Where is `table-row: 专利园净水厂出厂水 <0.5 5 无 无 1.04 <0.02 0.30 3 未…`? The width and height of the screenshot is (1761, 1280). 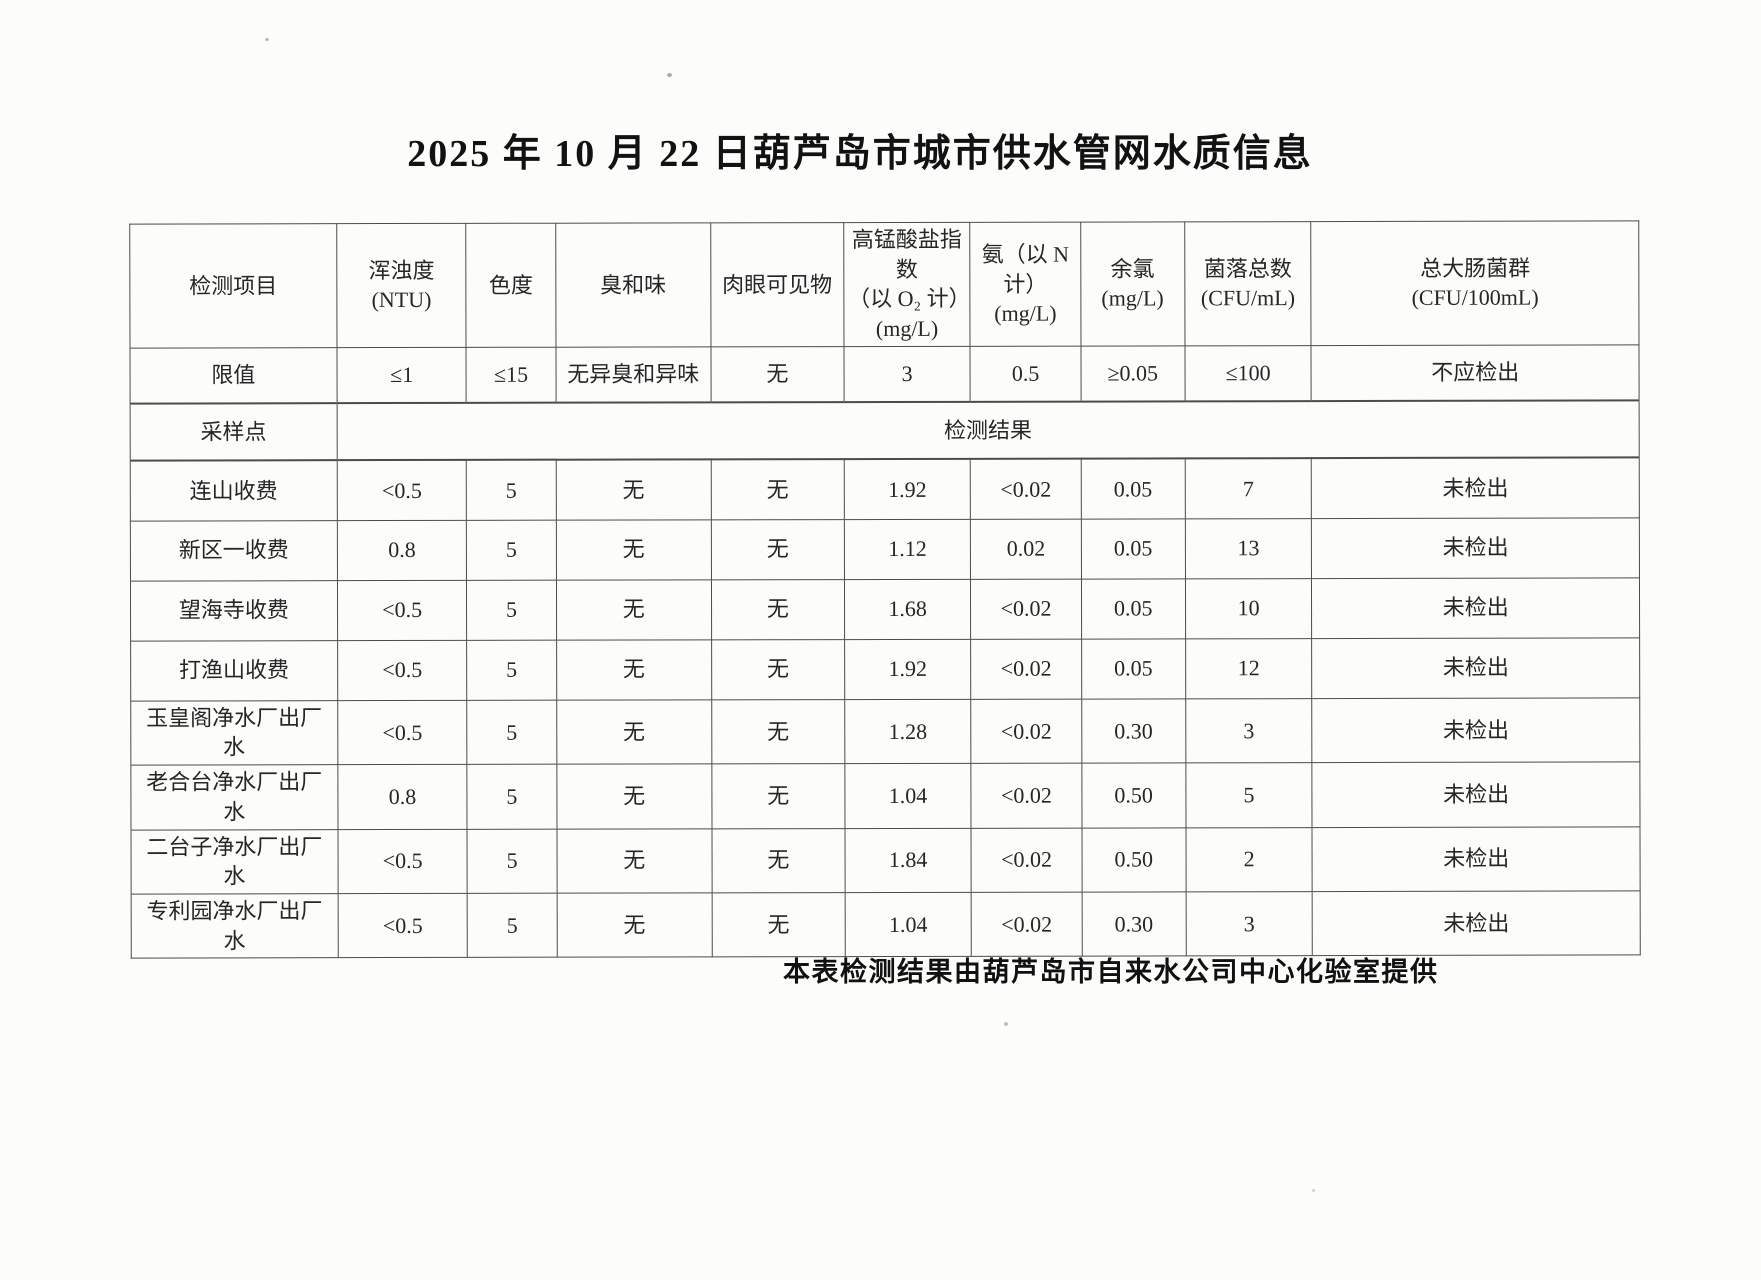
table-row: 专利园净水厂出厂水 <0.5 5 无 无 1.04 <0.02 0.30 3 未… is located at coordinates (886, 924).